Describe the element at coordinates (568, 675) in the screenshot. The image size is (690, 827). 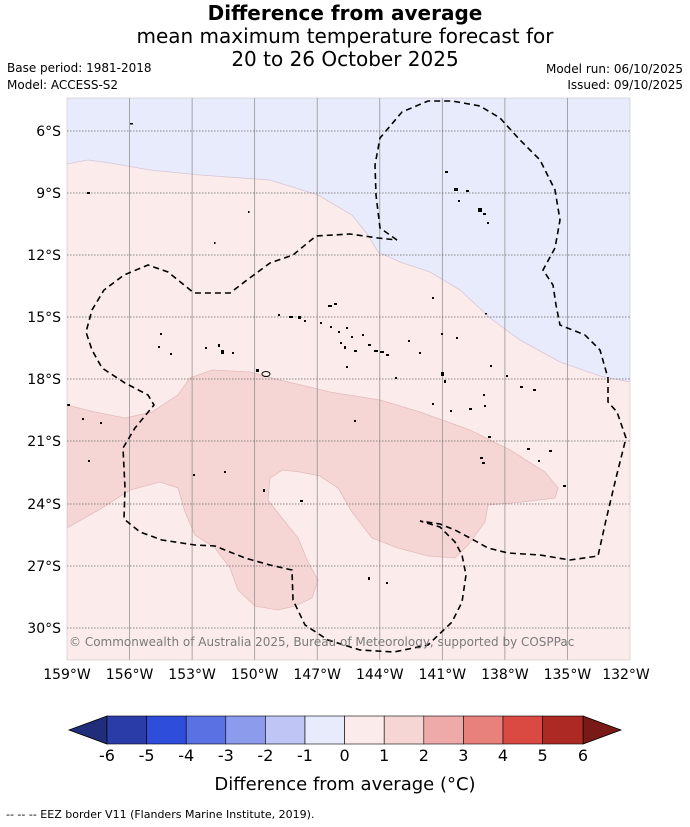
I see `lon-label: 135°W` at that location.